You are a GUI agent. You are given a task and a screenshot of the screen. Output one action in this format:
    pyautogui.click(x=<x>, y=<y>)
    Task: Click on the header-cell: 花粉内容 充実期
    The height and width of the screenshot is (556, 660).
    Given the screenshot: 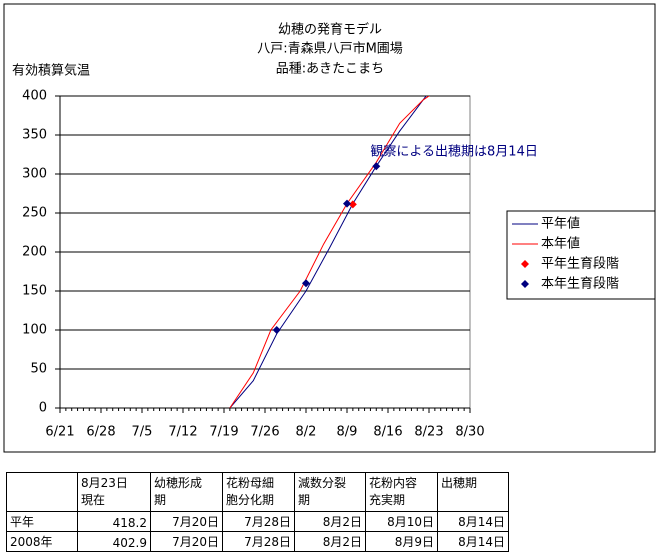 What is the action you would take?
    pyautogui.click(x=401, y=492)
    